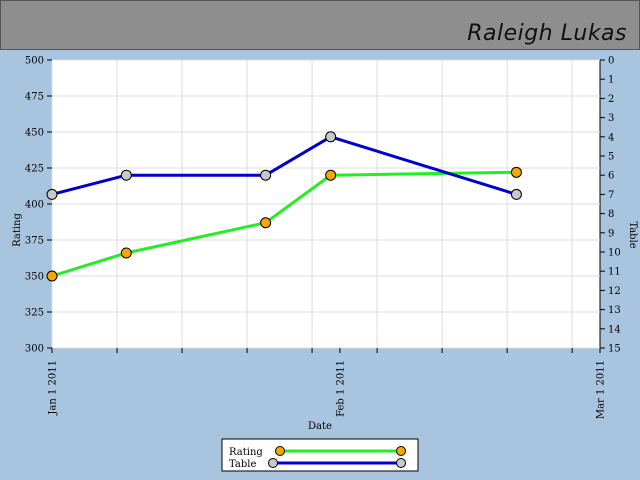 Image resolution: width=640 pixels, height=480 pixels. I want to click on legend-box, so click(320, 455).